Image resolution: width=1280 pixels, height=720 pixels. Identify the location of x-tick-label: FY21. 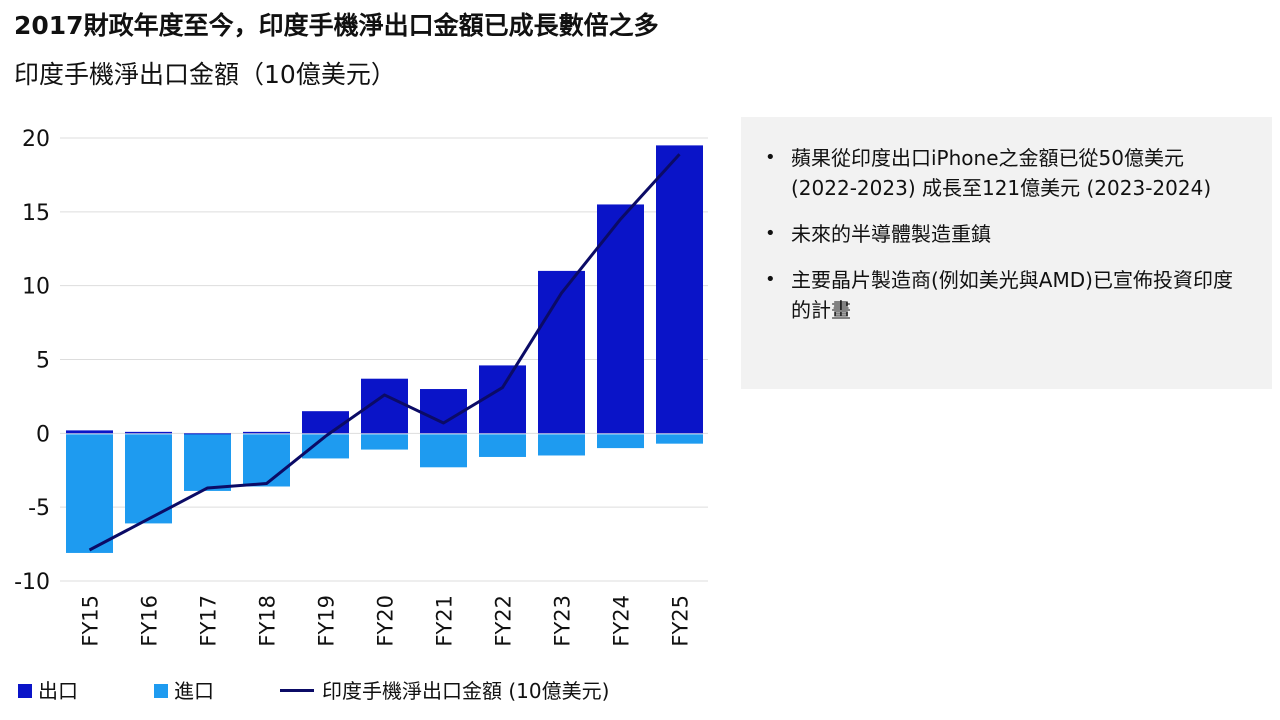
(445, 621).